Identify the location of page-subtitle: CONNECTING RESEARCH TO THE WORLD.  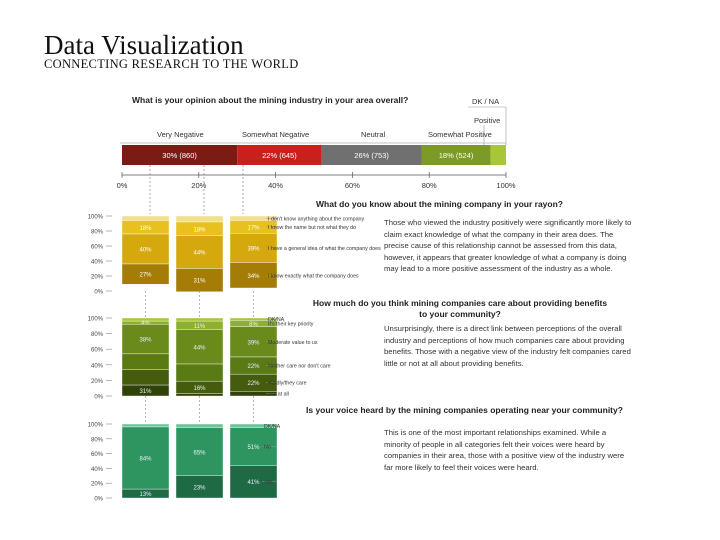
(171, 64).